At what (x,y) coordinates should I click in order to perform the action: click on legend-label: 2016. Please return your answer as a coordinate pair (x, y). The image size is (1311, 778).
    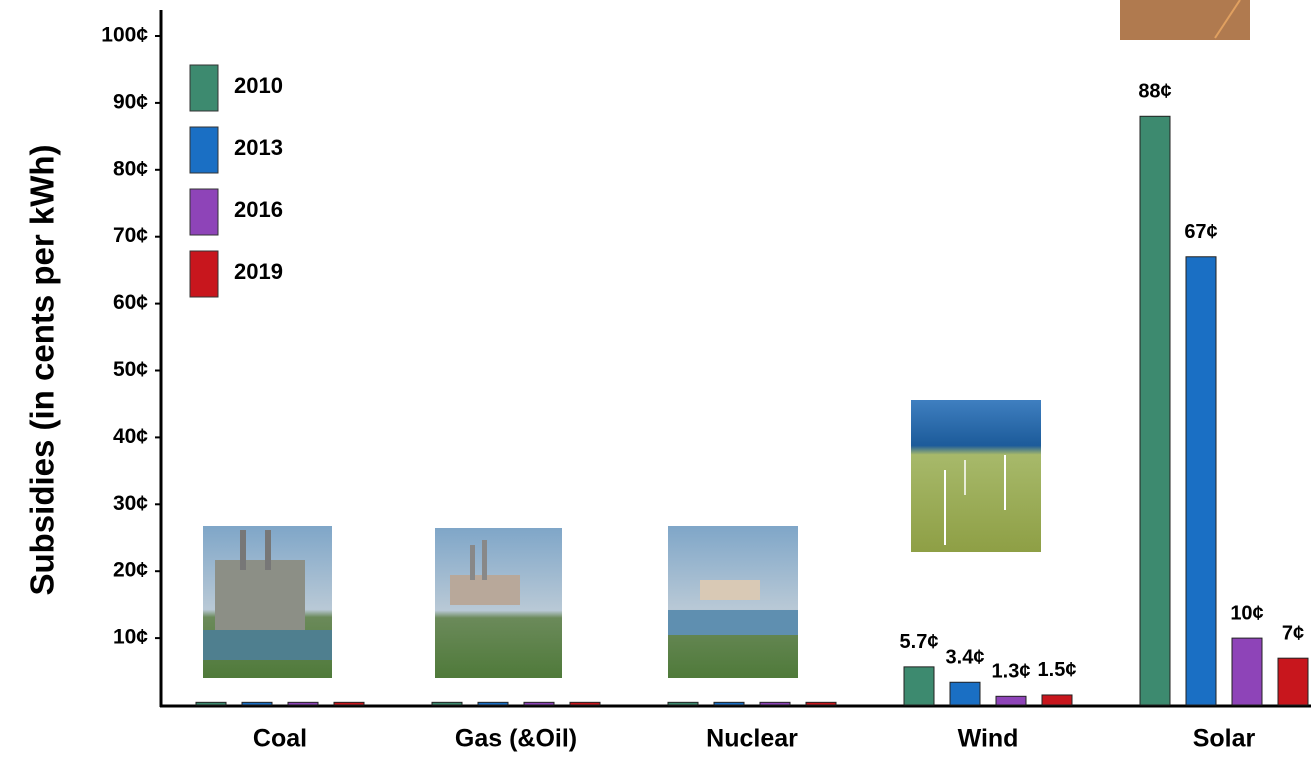
    Looking at the image, I should click on (258, 209).